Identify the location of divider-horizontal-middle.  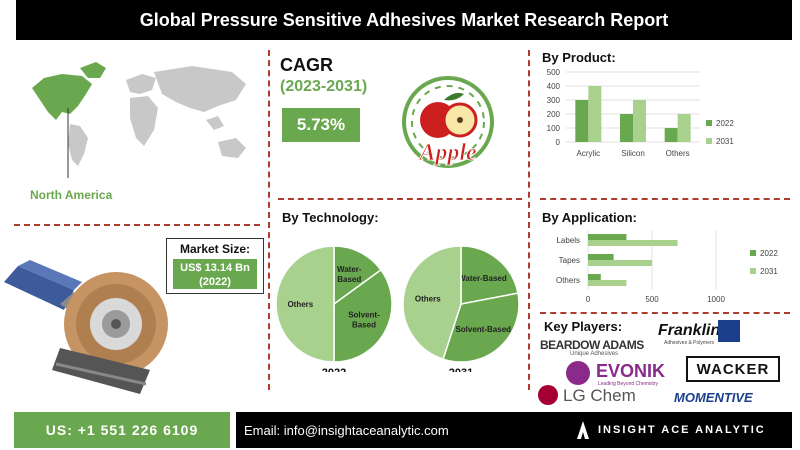
(400, 199).